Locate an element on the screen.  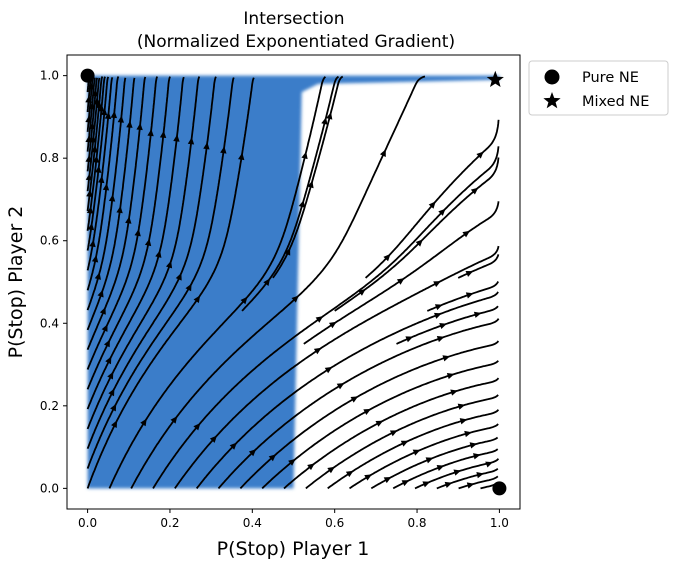
chart-title-line2: (Normalized Exponentiated Gradient) is located at coordinates (296, 42).